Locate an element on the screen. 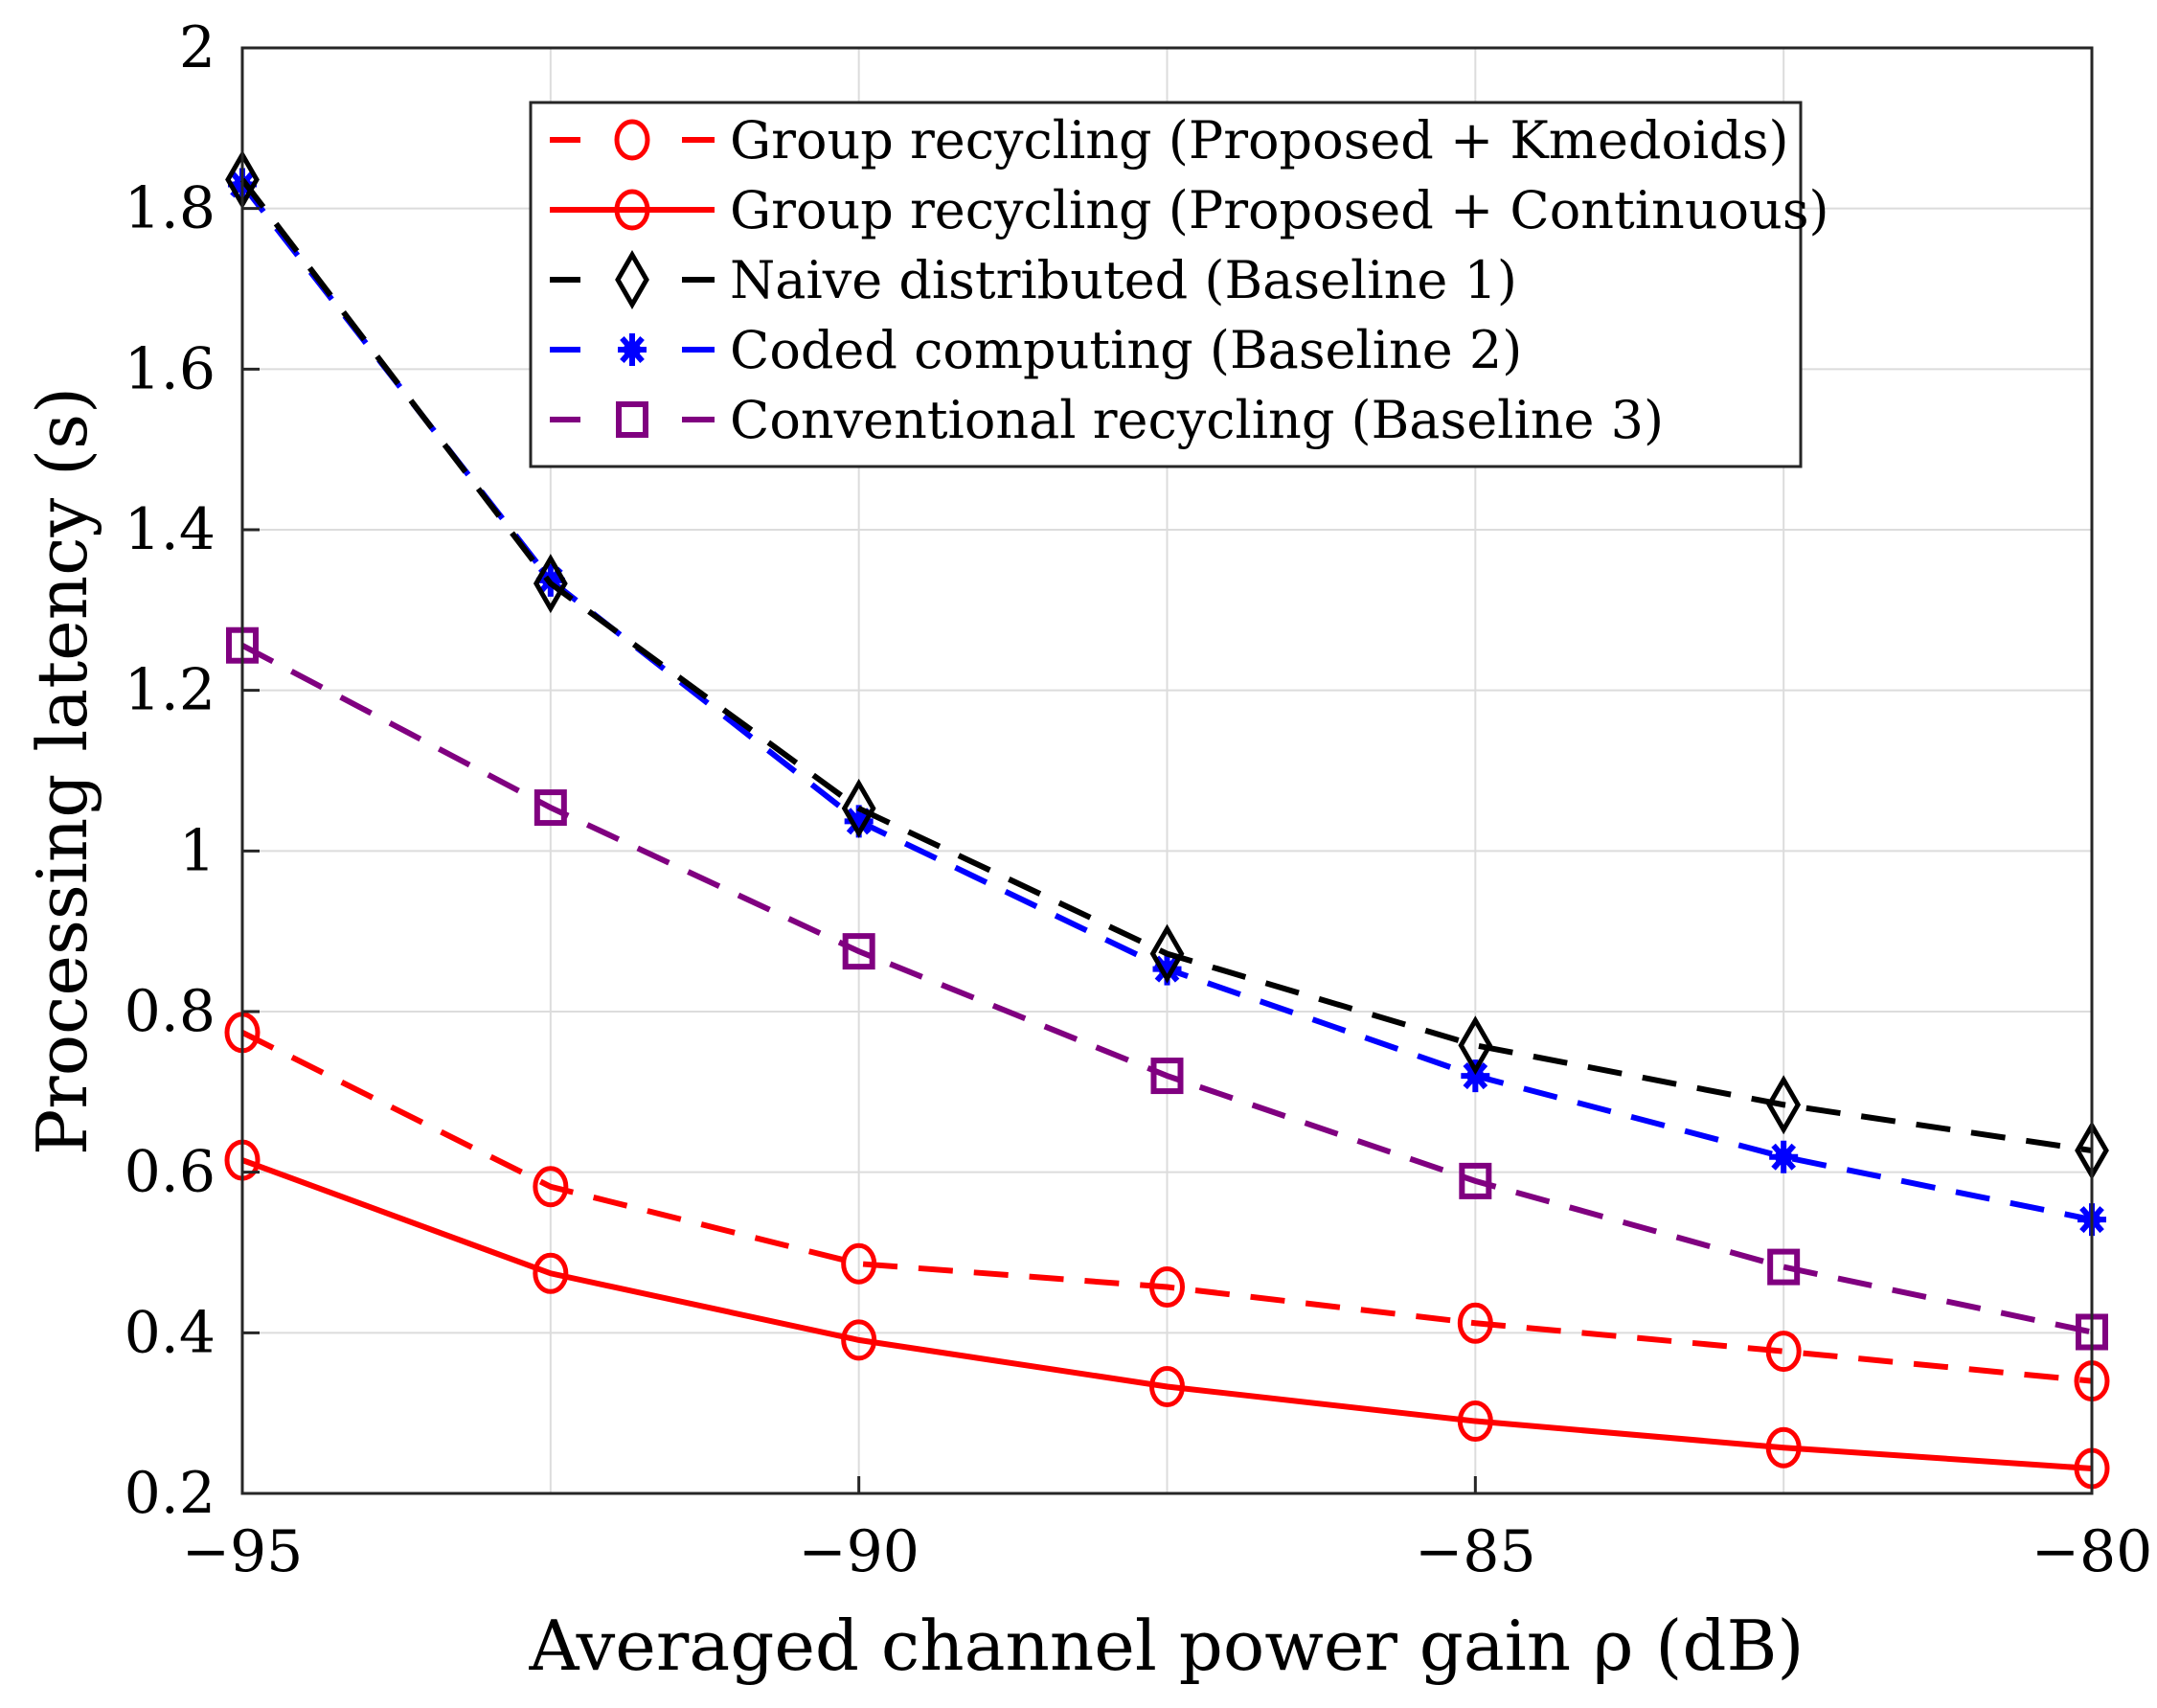  y-tick-label: 1.2 is located at coordinates (170, 690).